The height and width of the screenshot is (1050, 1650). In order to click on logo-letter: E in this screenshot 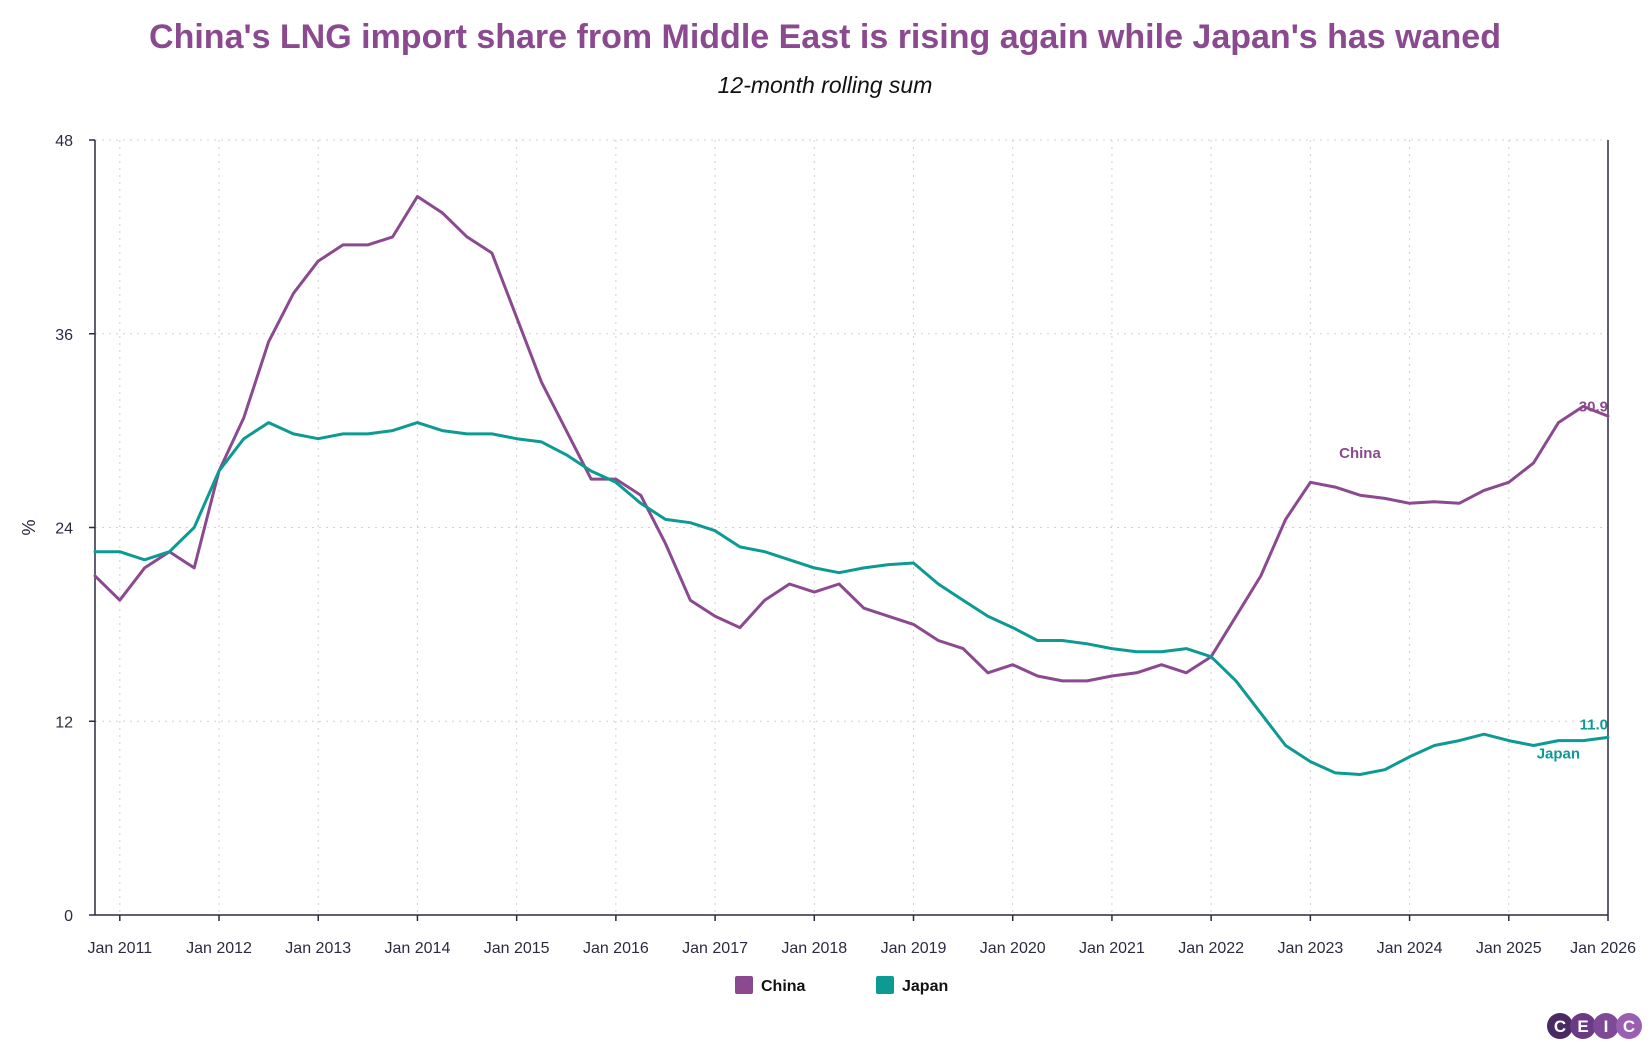, I will do `click(1582, 1026)`.